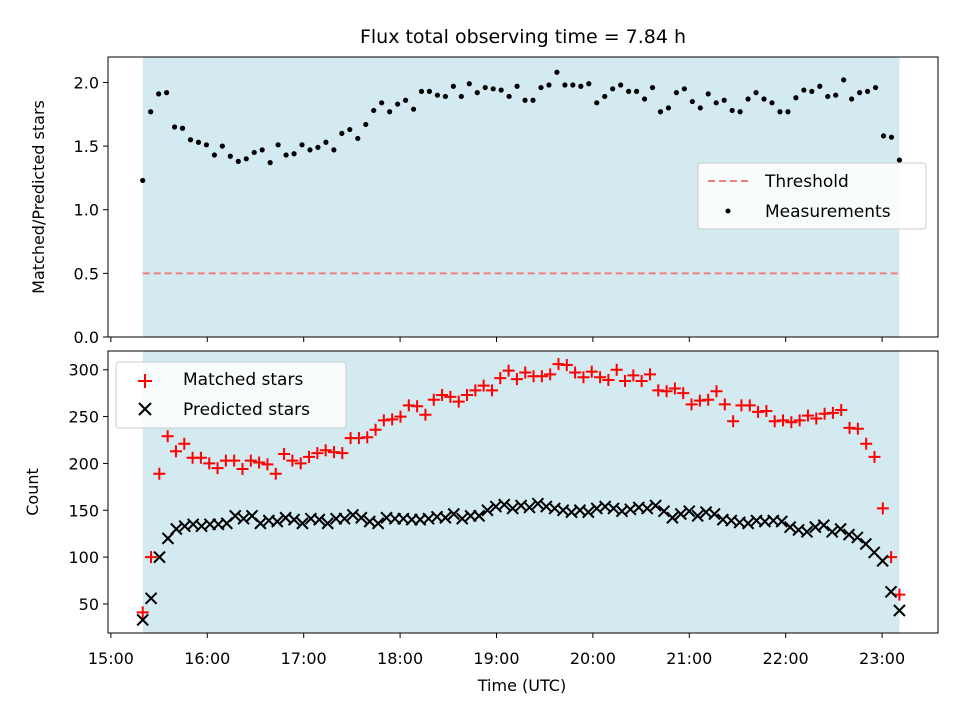 This screenshot has width=960, height=720. Describe the element at coordinates (83, 417) in the screenshot. I see `y-tick-label: 250` at that location.